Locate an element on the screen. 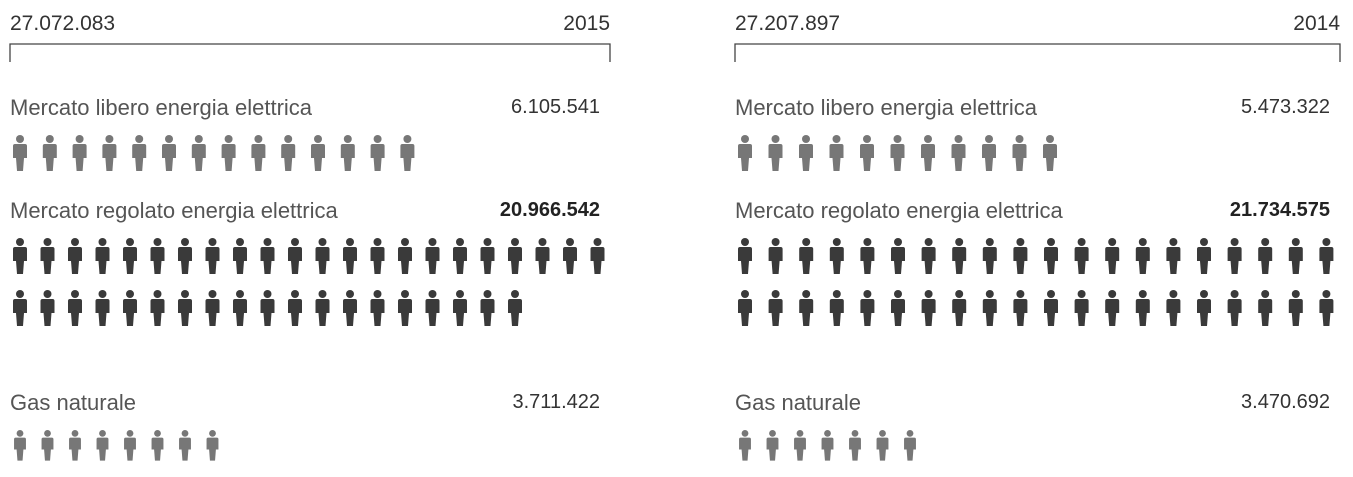 This screenshot has height=477, width=1353. item-label: Mercato regolato energia elettrica is located at coordinates (899, 210).